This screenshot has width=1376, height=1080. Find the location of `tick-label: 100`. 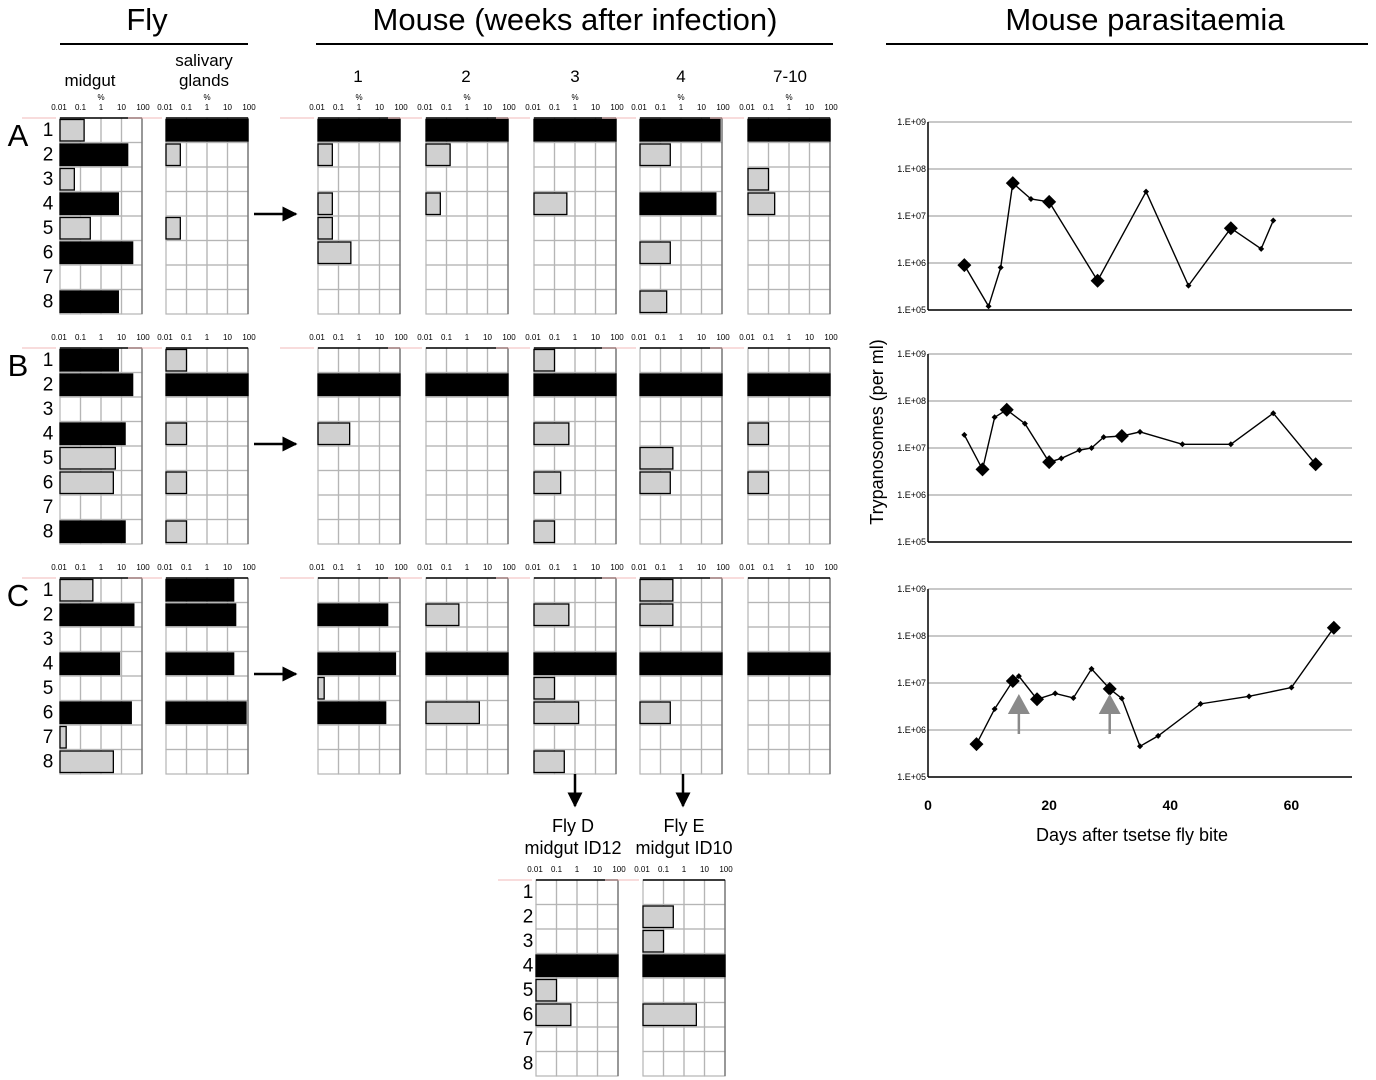

tick-label: 100 is located at coordinates (831, 337).